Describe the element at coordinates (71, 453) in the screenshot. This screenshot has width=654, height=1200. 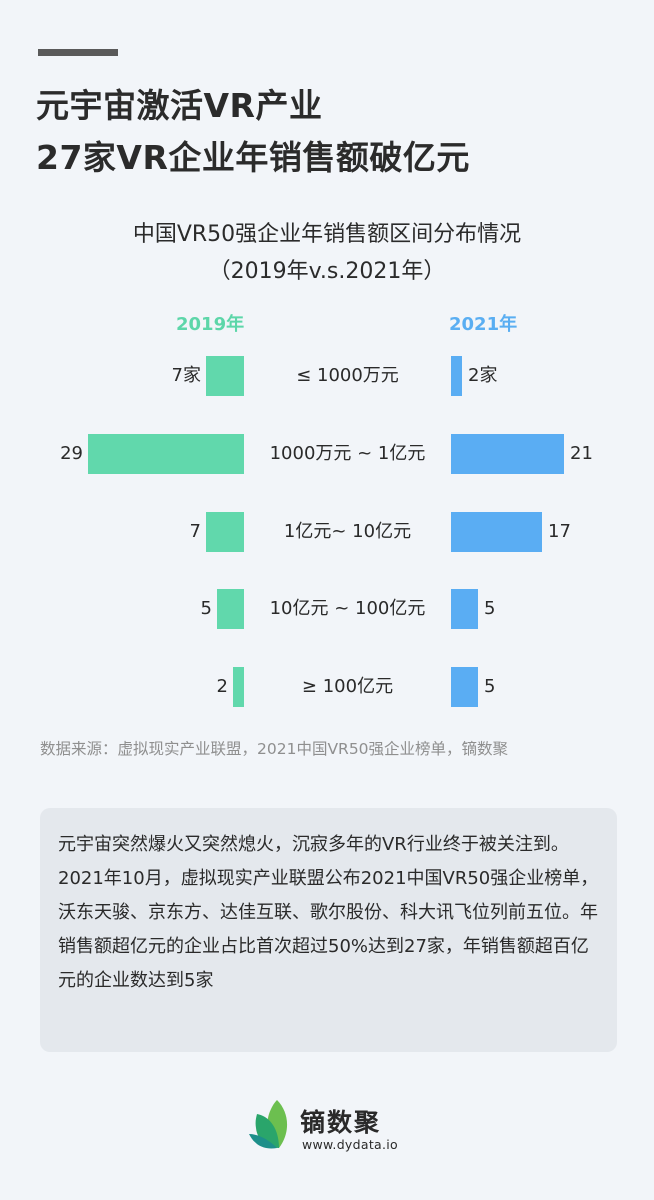
I see `value-label-2019: 29` at that location.